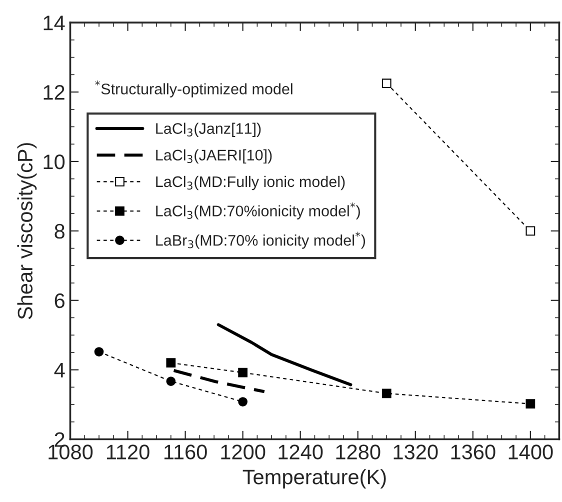  Describe the element at coordinates (70, 452) in the screenshot. I see `x-tick-label: 1080` at that location.